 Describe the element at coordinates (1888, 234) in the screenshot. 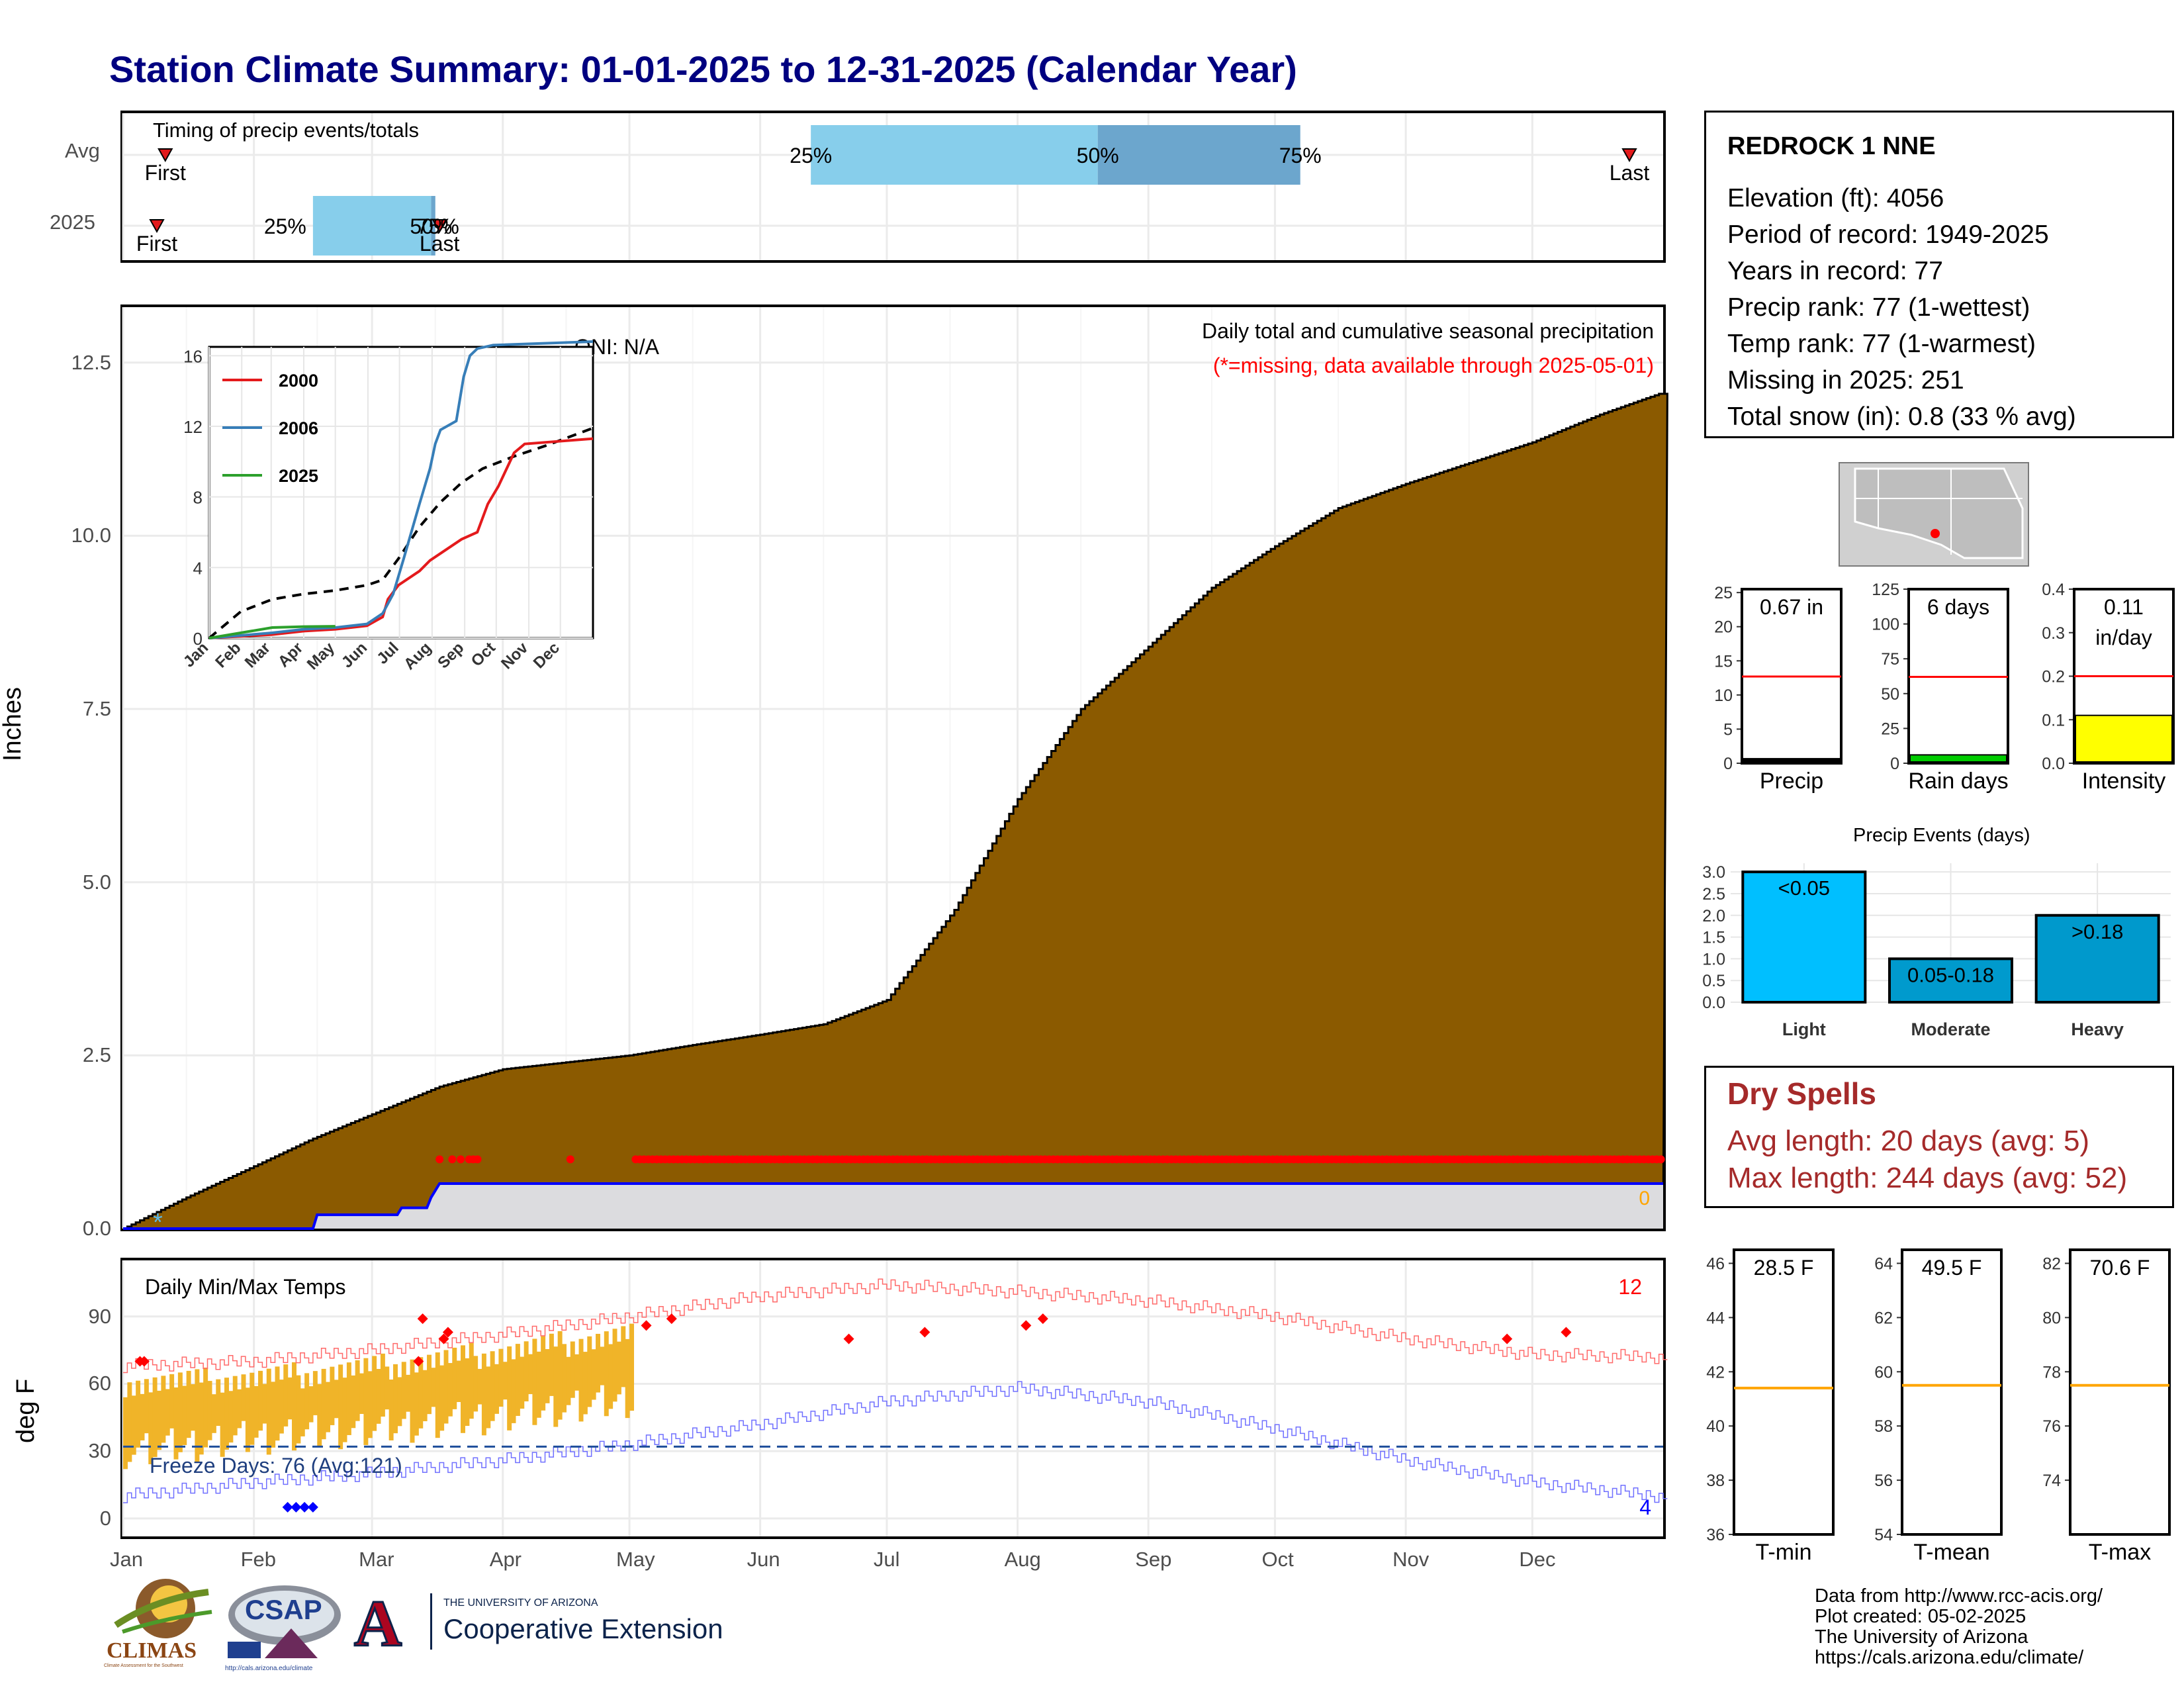

I see `station-period: Period of record: 1949-2025` at that location.